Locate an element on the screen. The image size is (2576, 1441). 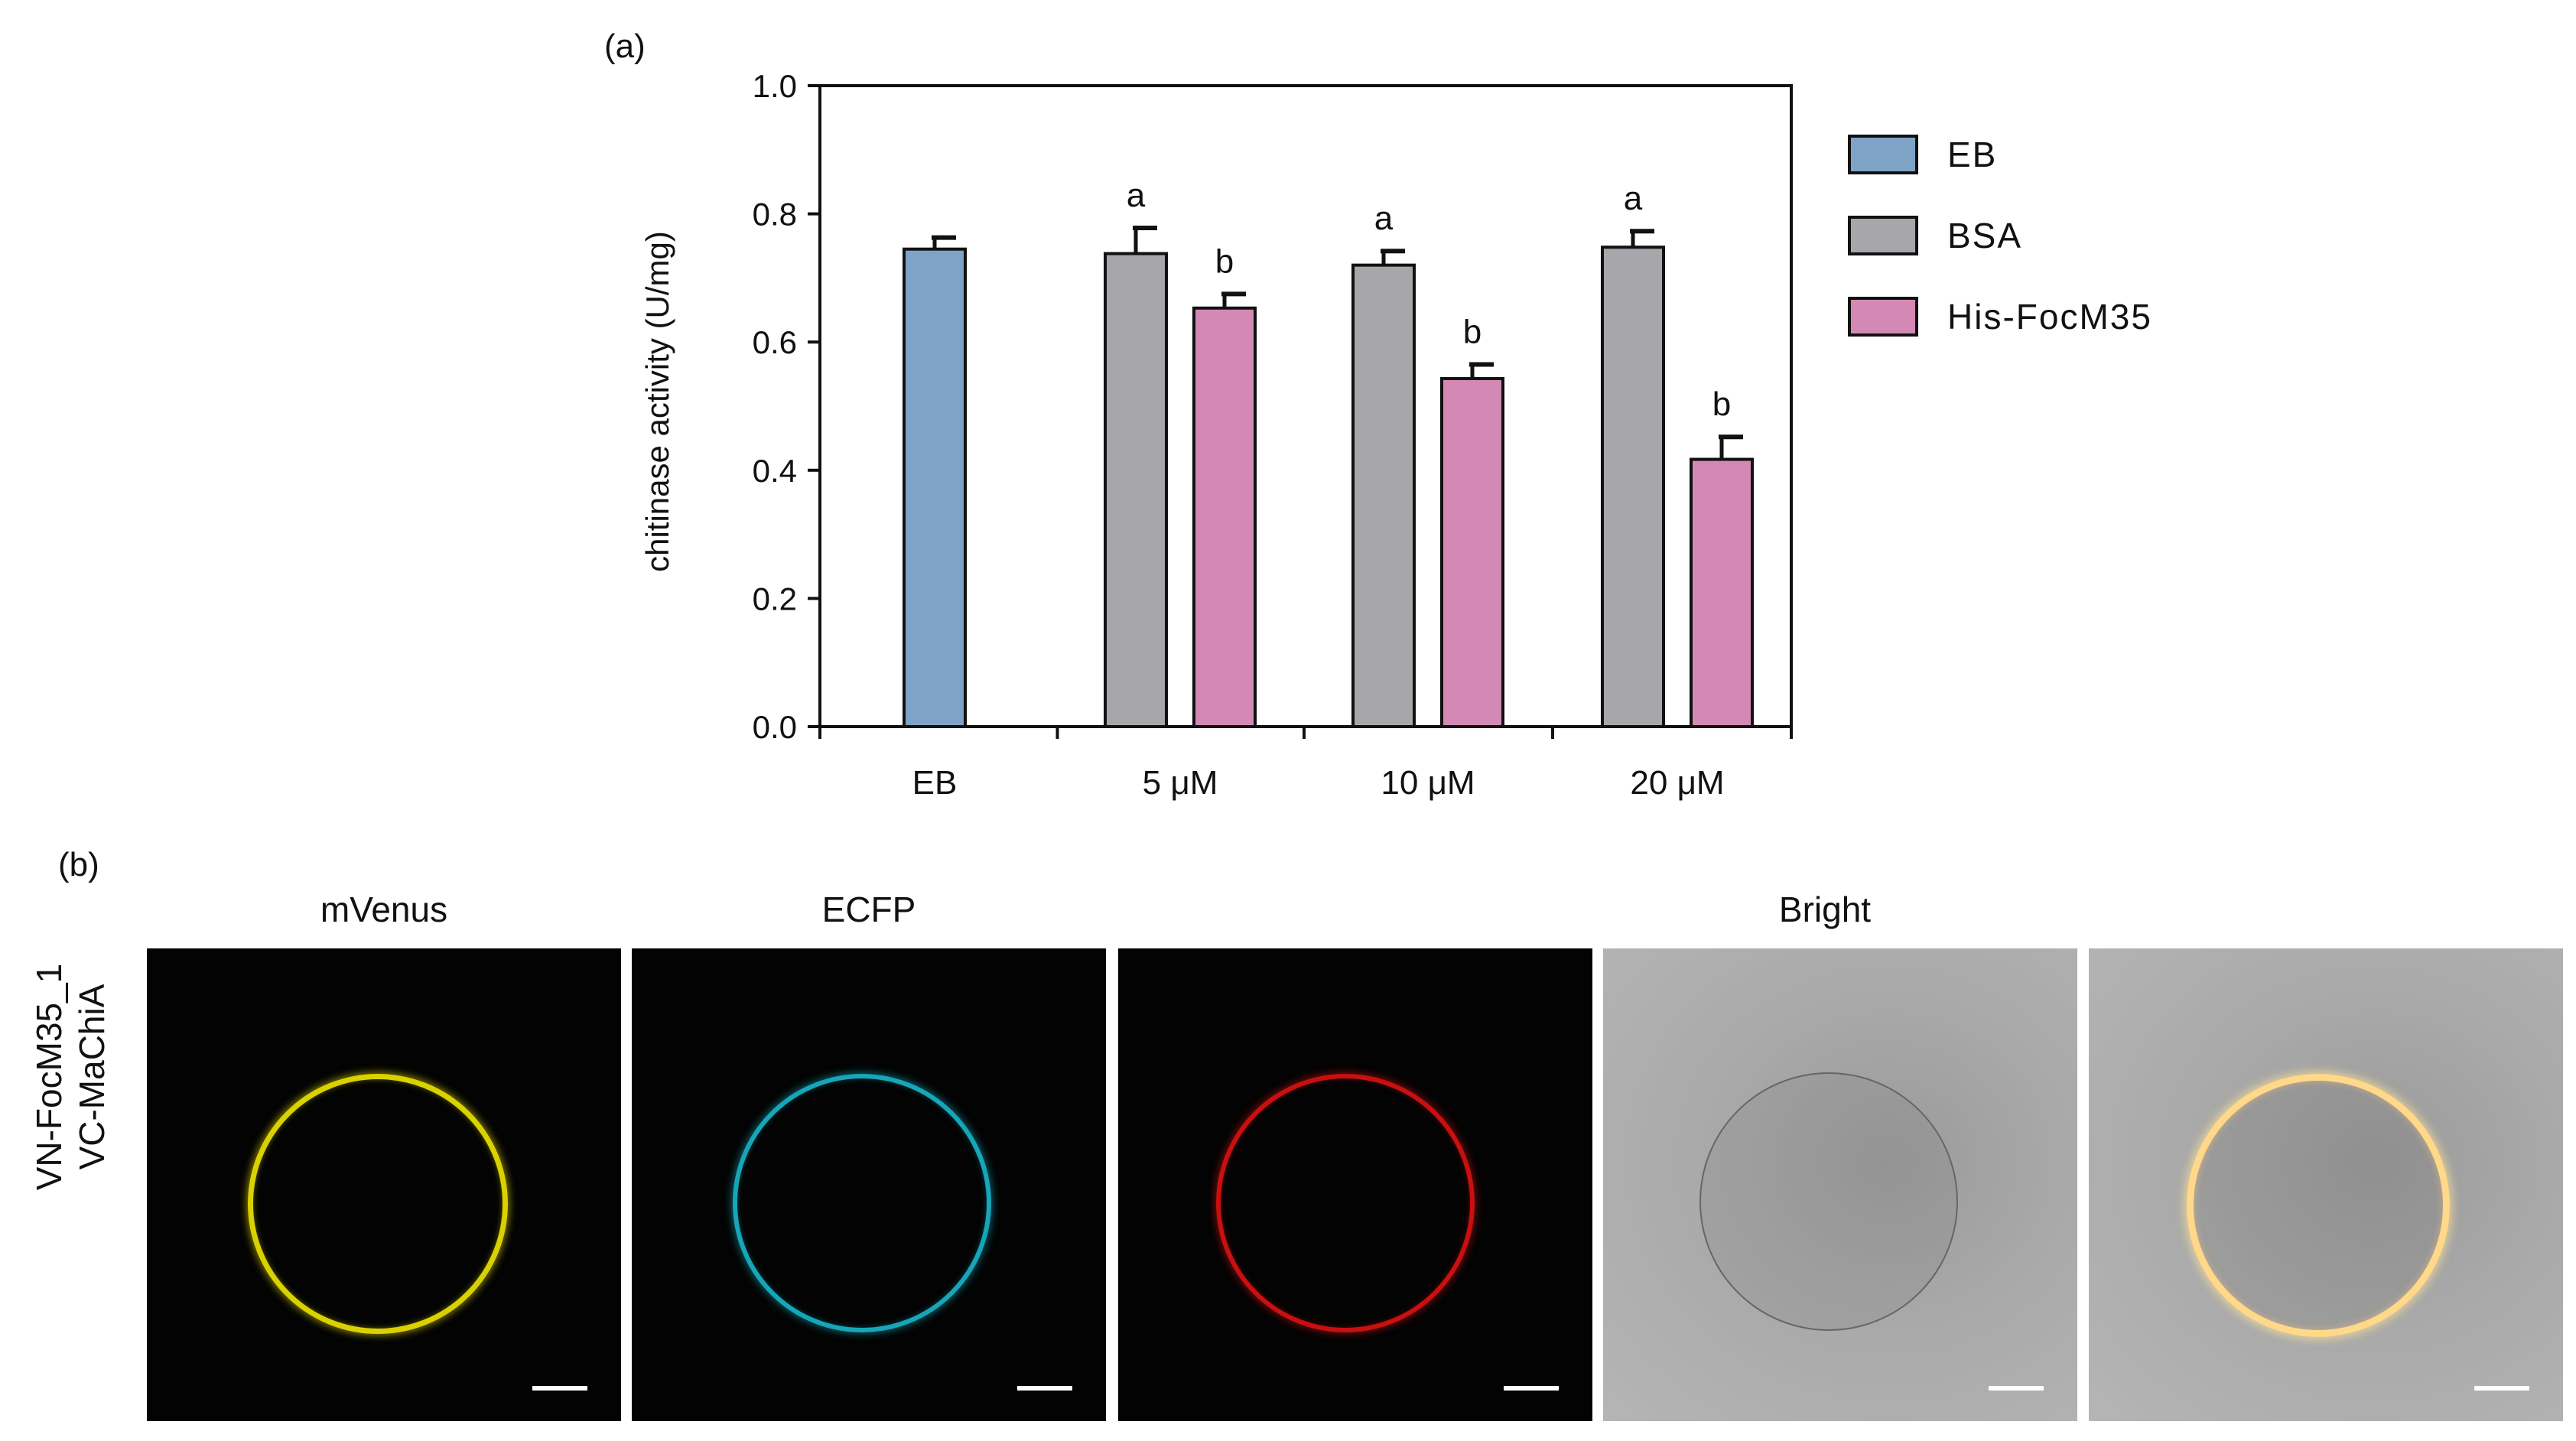
row-label: VN-FocM35_1 VC-MaChiA is located at coordinates (73, 1077).